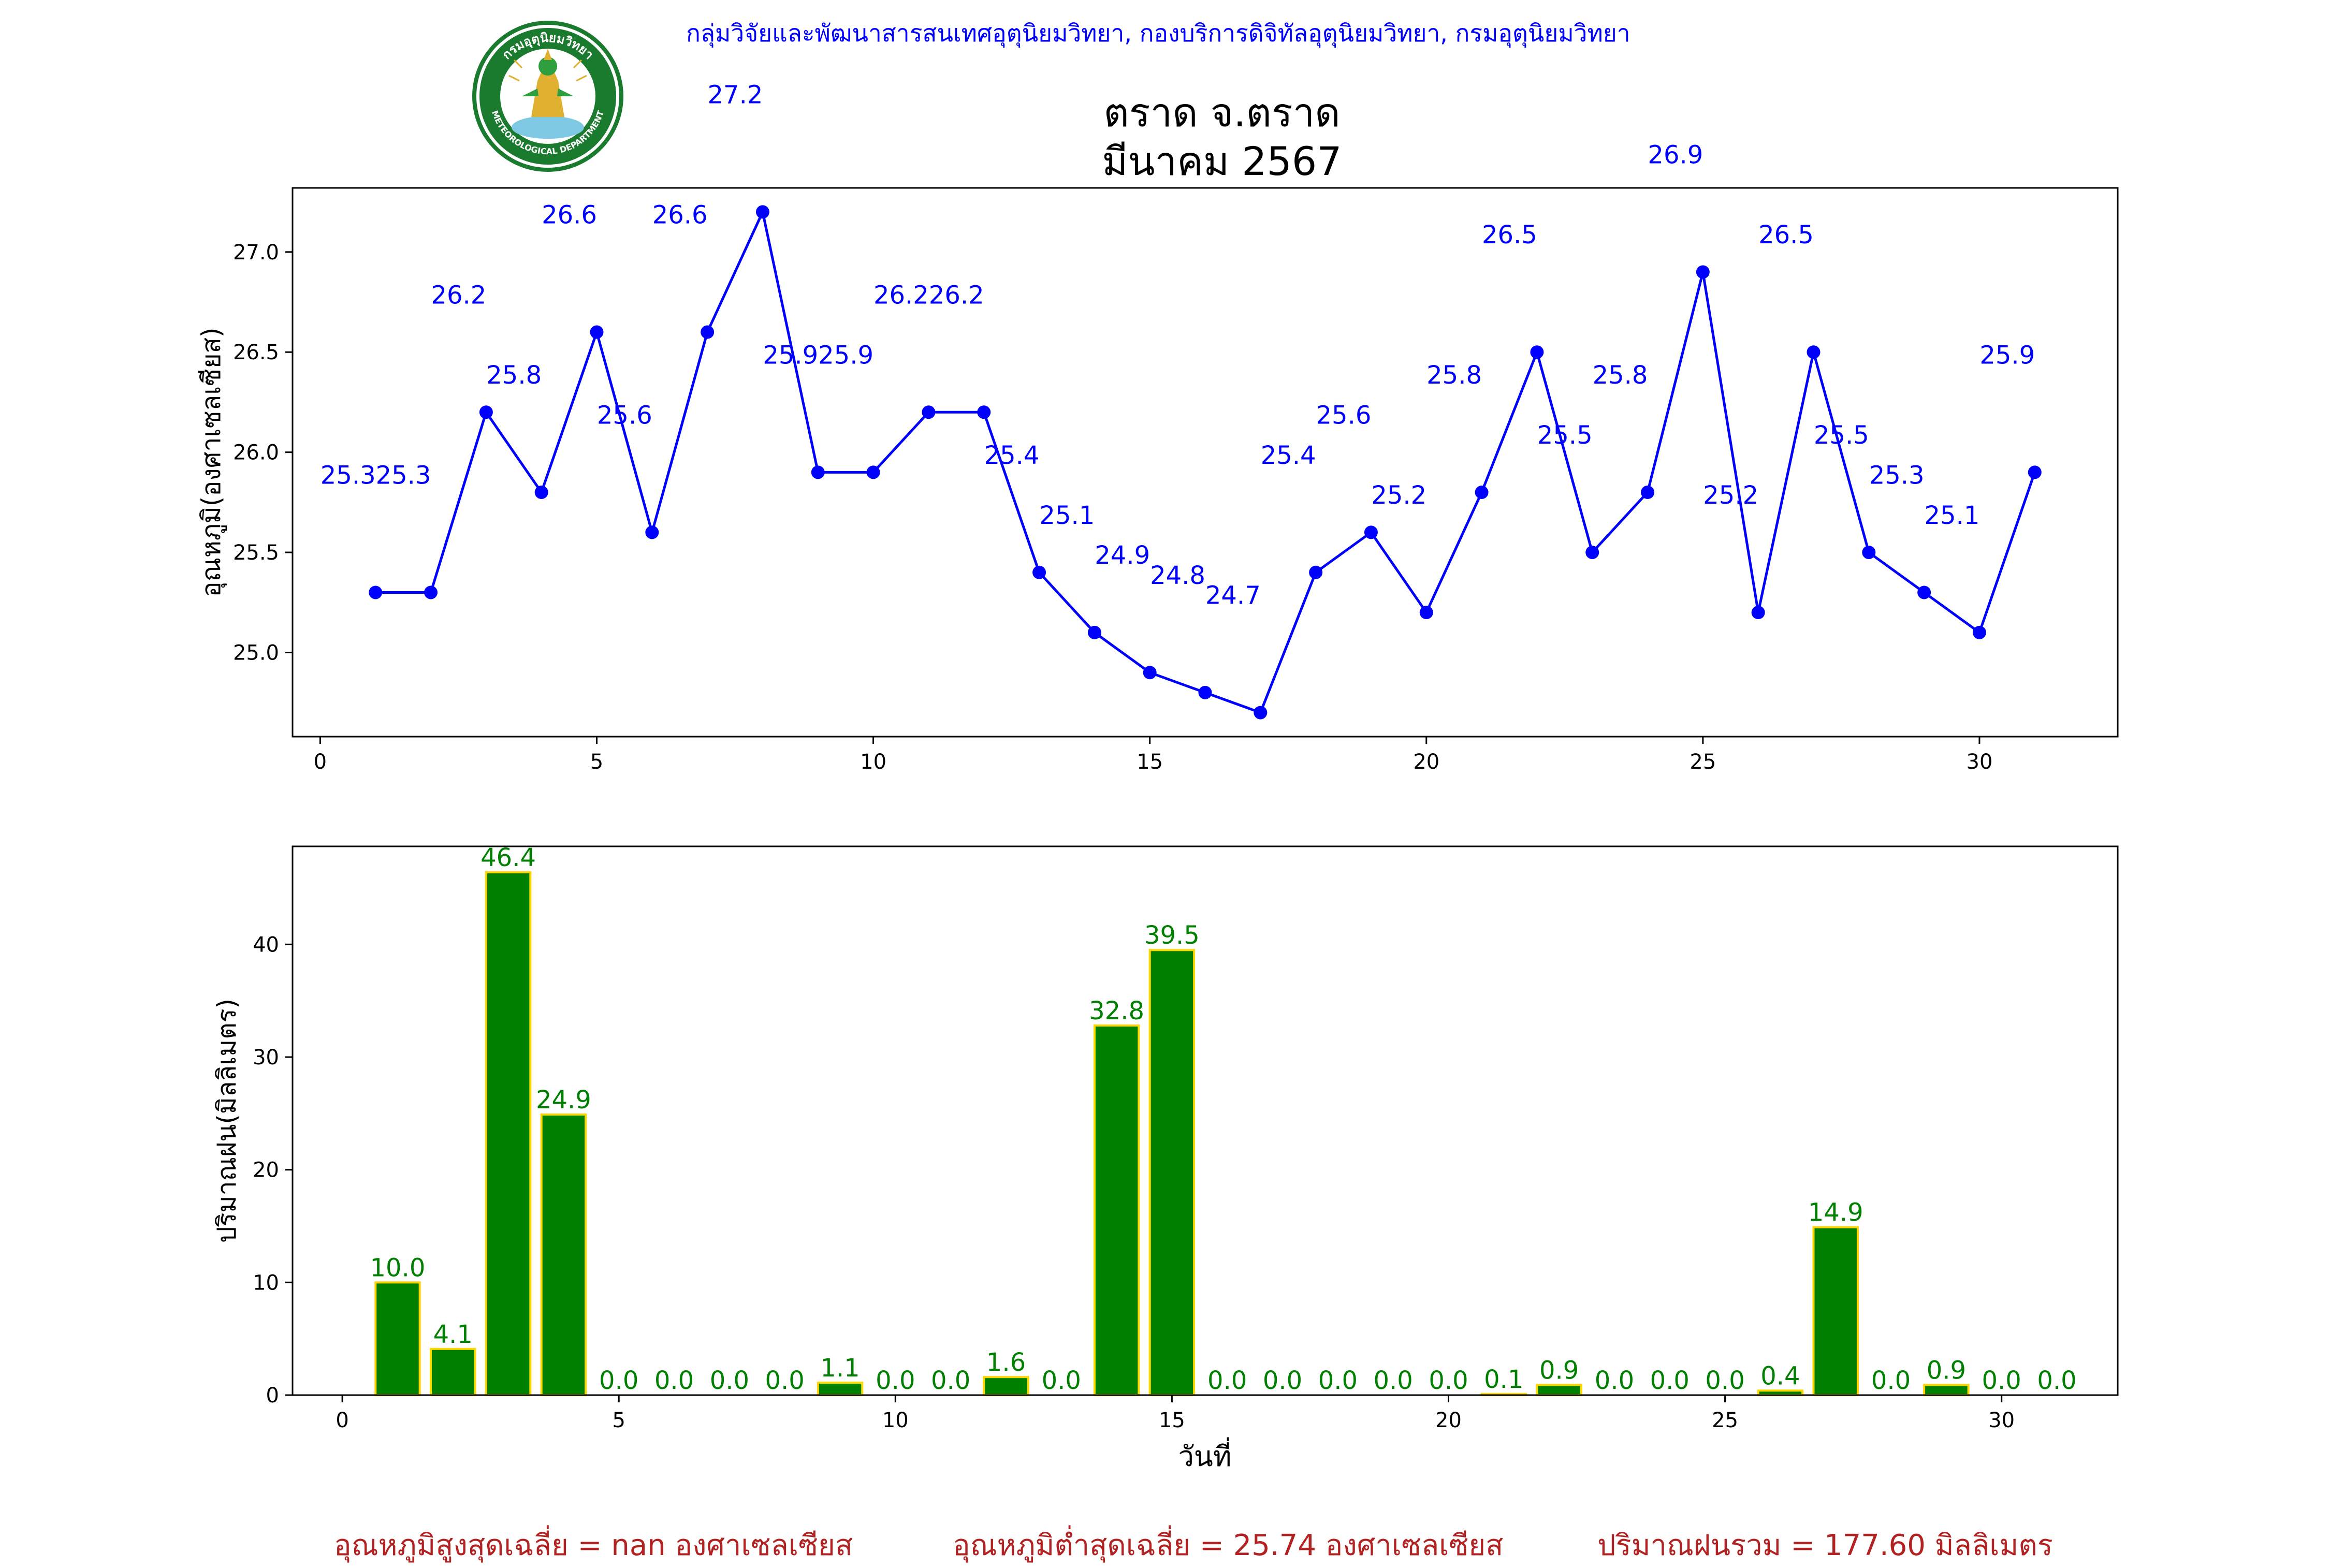 This screenshot has width=2330, height=1568. Describe the element at coordinates (1177, 575) in the screenshot. I see `temperature-data-label: 24.8` at that location.